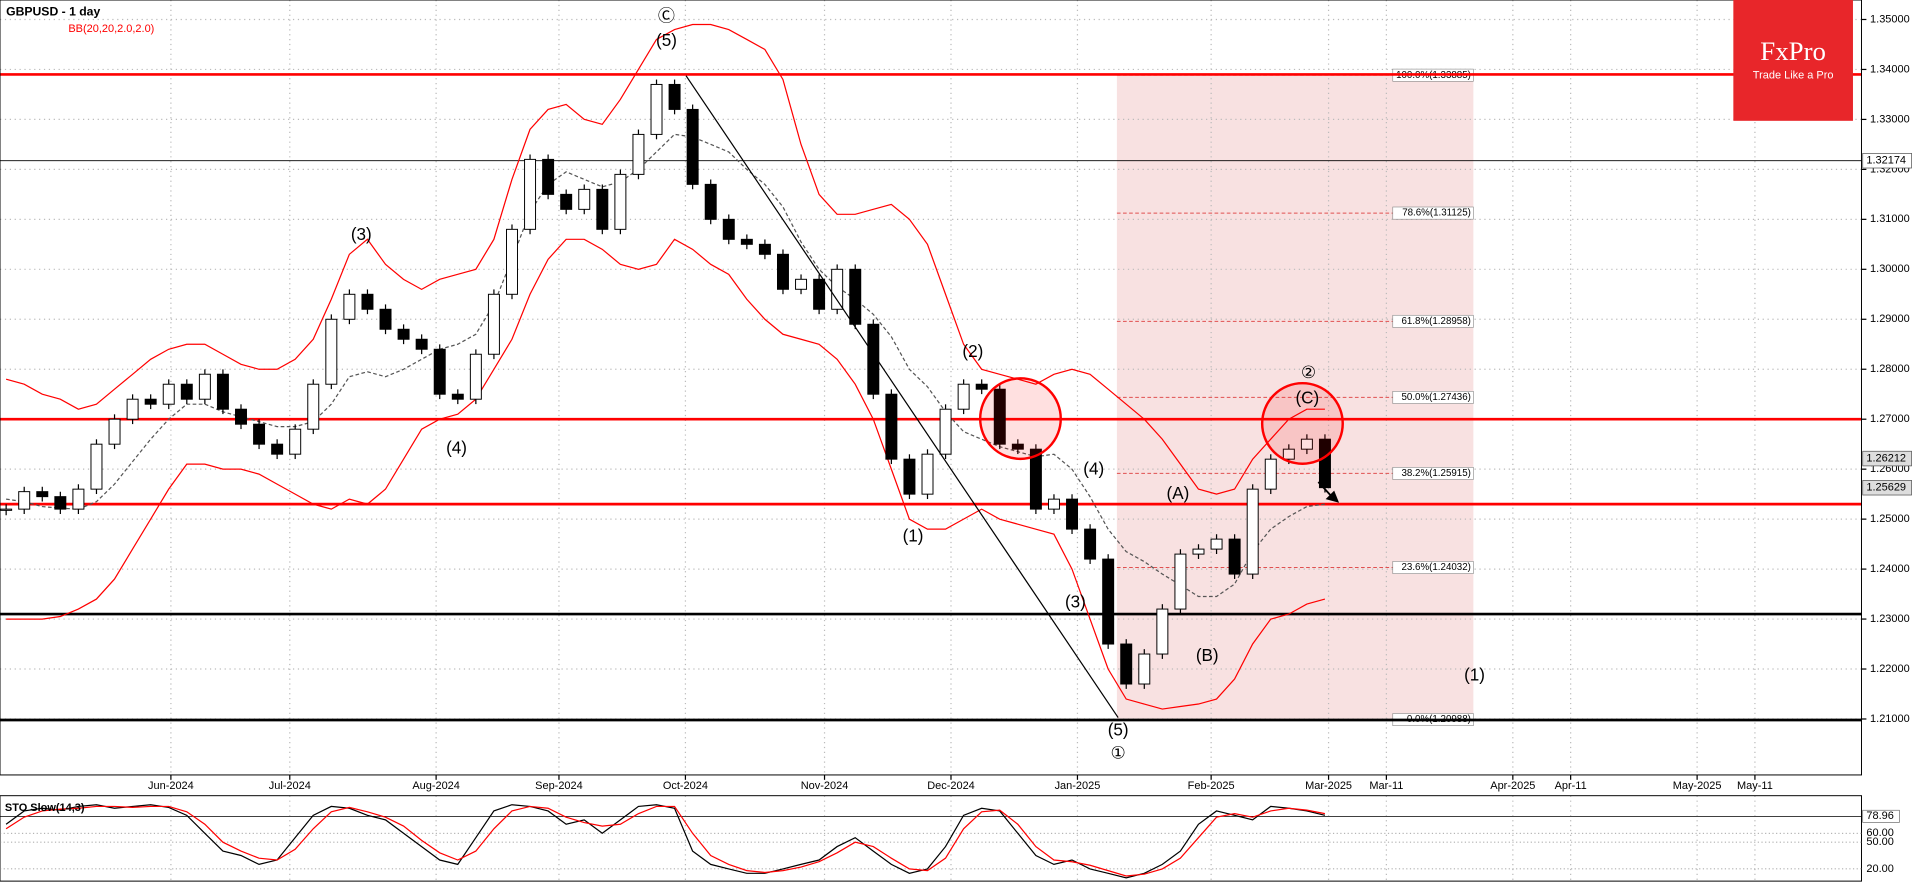 The image size is (1914, 886). What do you see at coordinates (1890, 719) in the screenshot?
I see `y-tick-label: 1.21000` at bounding box center [1890, 719].